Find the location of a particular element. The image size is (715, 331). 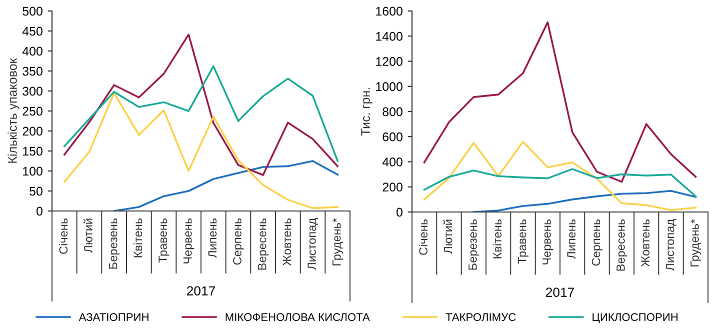

y-axis-title: Кількість упаковок is located at coordinates (14, 110).